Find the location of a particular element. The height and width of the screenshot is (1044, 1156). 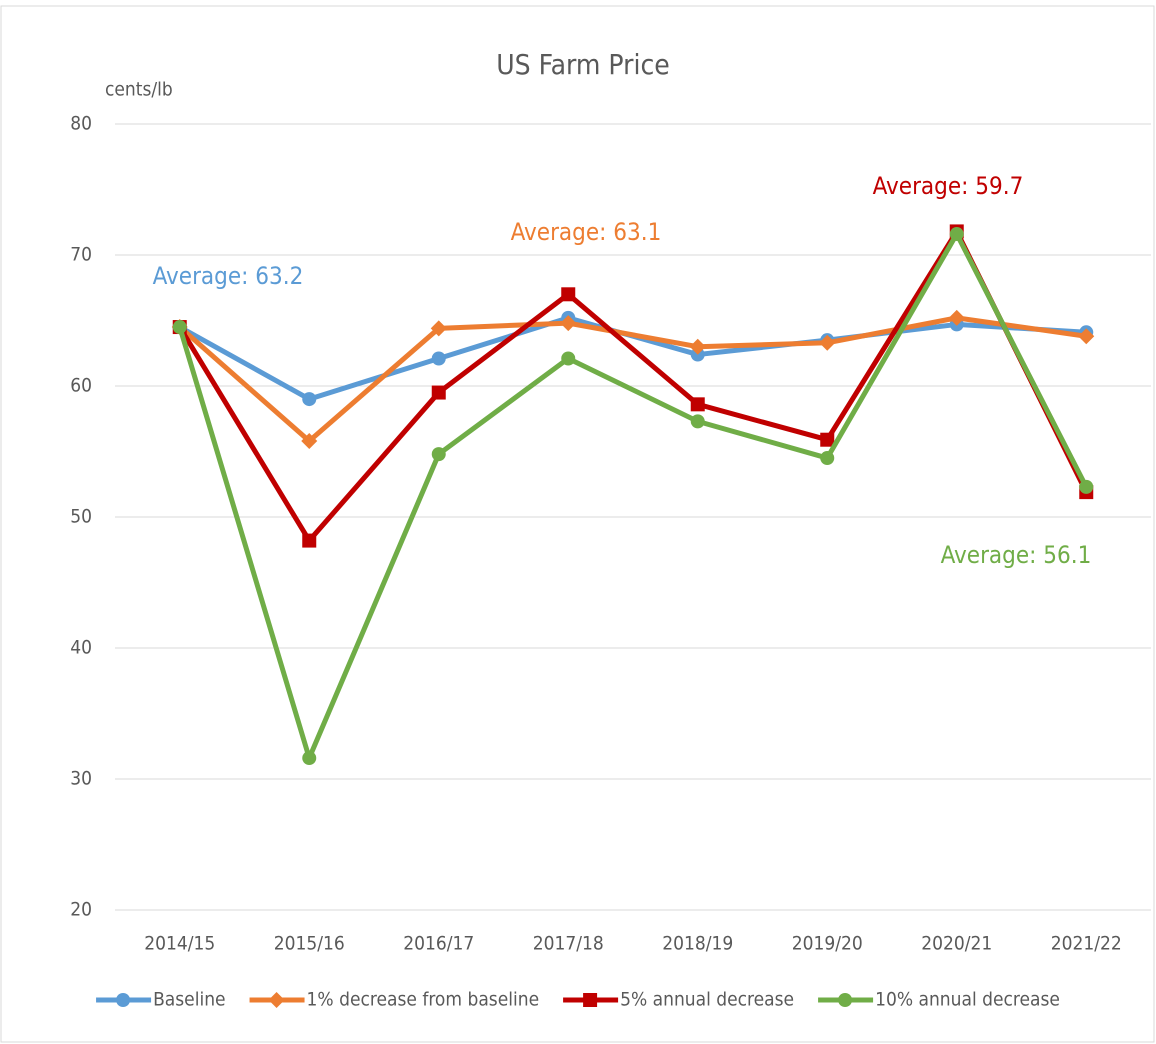

y-tick-label: 80 is located at coordinates (81, 124).